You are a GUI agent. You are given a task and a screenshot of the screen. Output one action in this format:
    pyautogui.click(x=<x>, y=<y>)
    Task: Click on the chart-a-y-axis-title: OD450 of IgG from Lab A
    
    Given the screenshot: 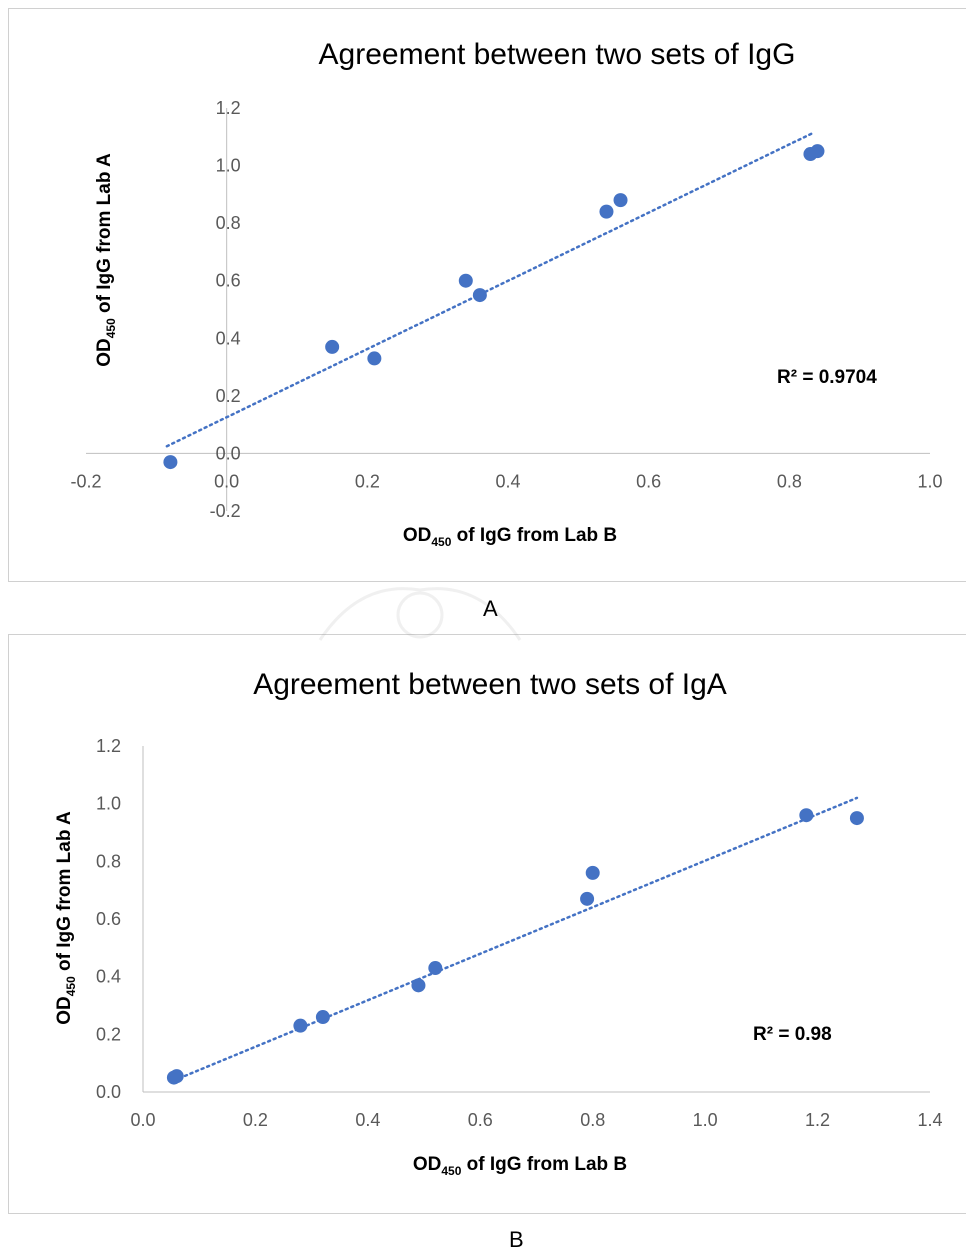 What is the action you would take?
    pyautogui.click(x=106, y=260)
    